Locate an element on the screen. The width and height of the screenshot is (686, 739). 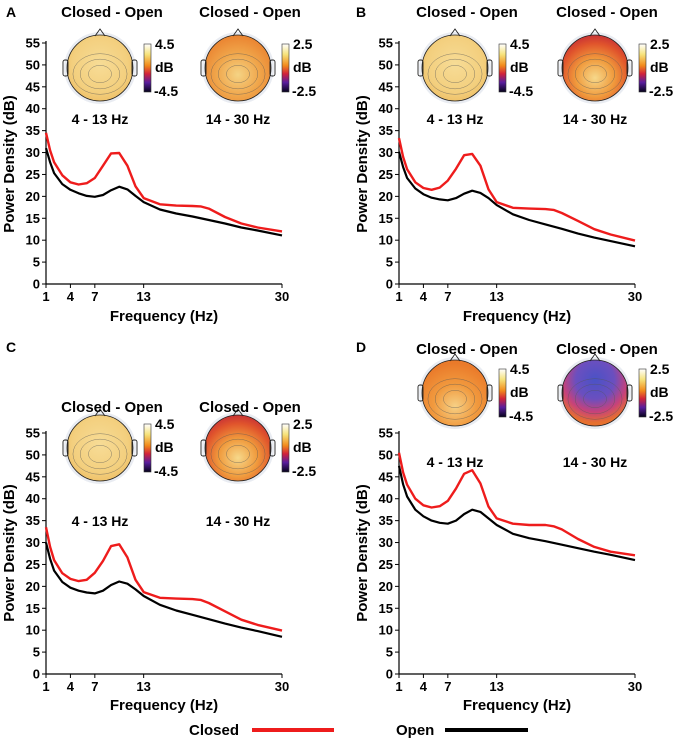
panel-letter-a: A is located at coordinates (11, 12).